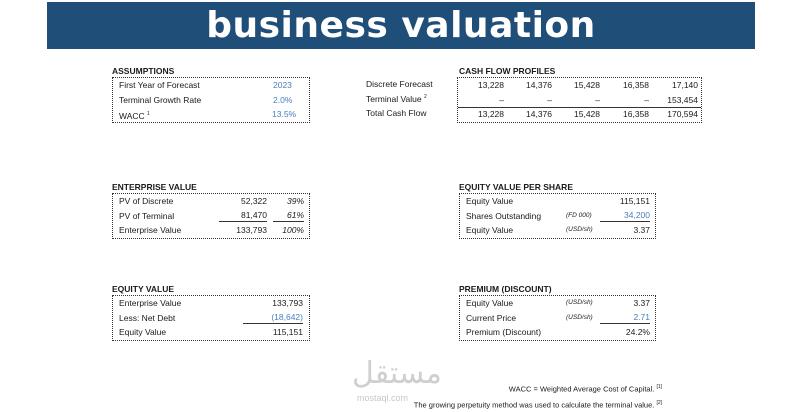  I want to click on watermark-url: mostaql.com, so click(383, 398).